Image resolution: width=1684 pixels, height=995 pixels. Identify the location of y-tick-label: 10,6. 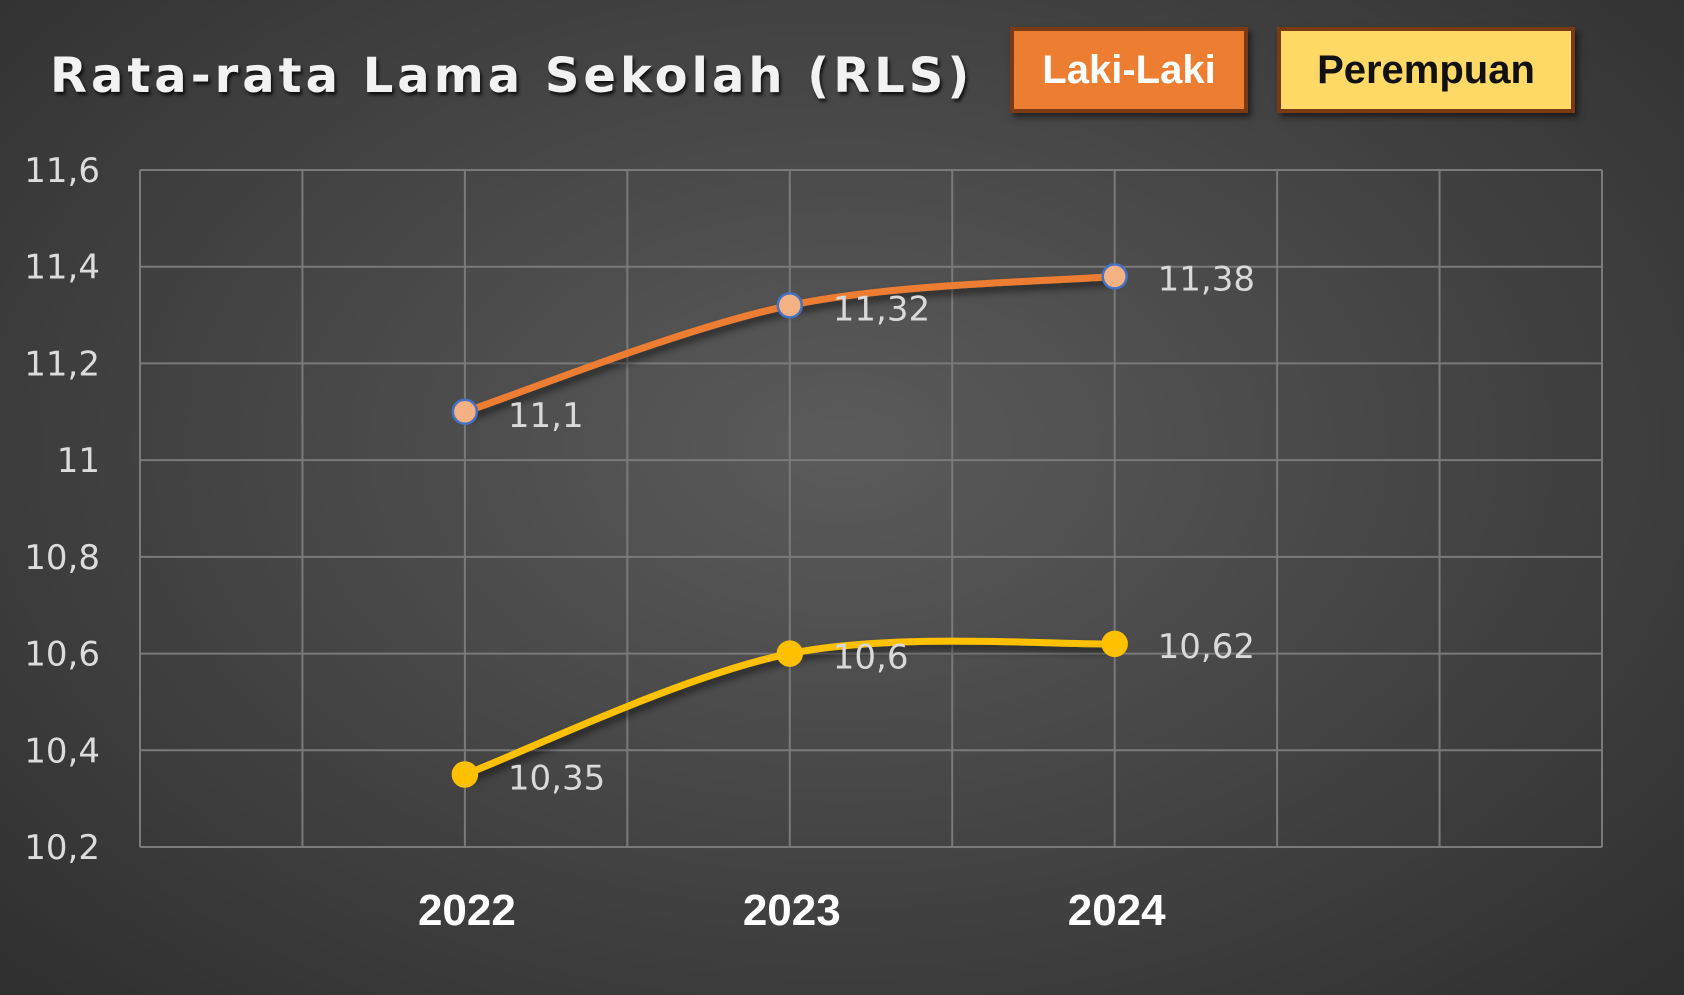
(62, 655).